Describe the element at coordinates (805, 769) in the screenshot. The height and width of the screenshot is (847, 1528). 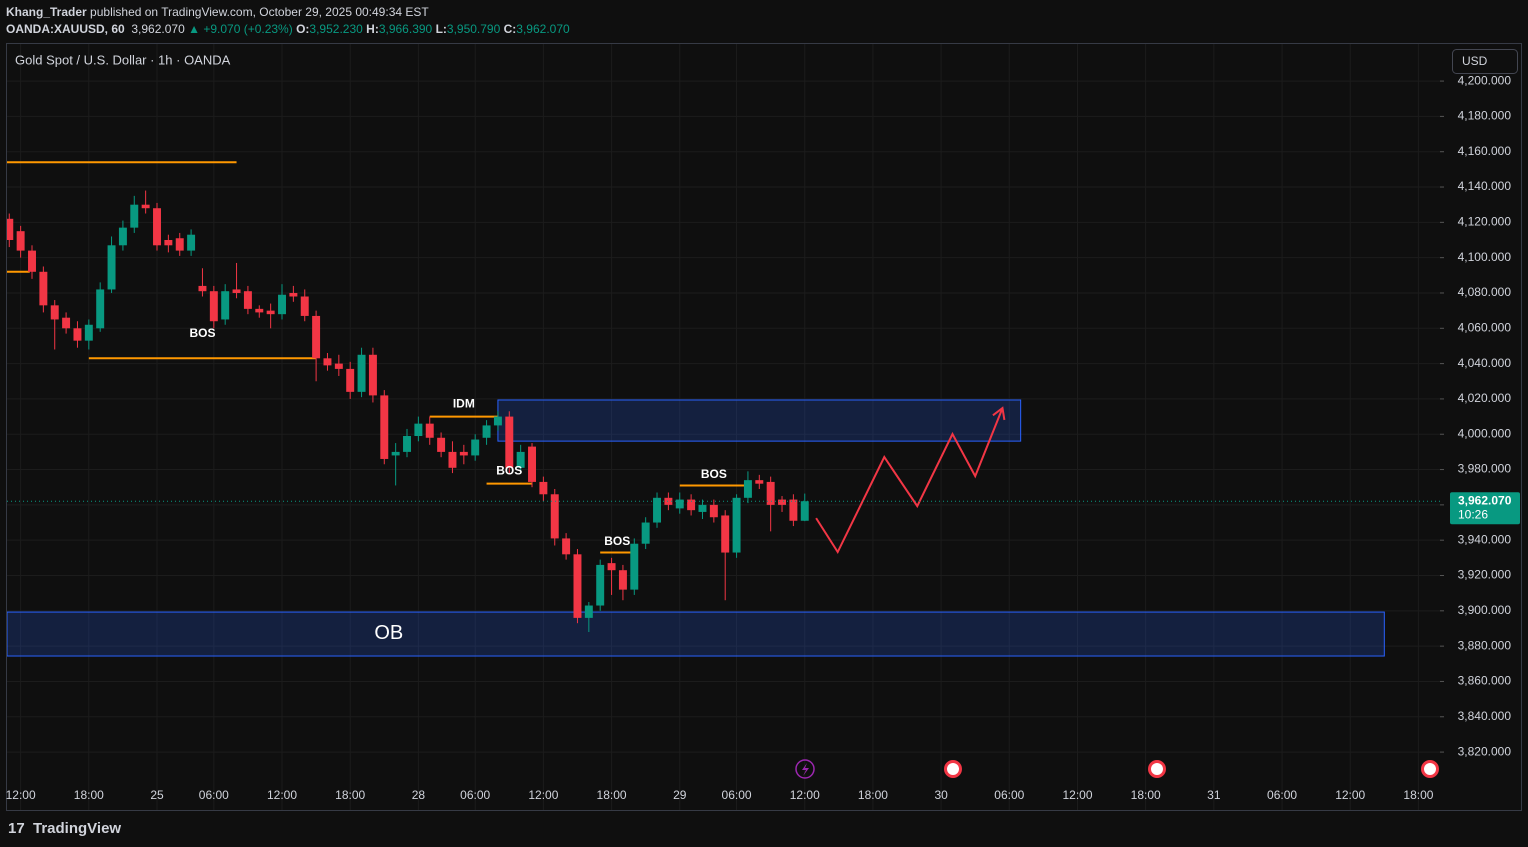
I see `event-icon` at that location.